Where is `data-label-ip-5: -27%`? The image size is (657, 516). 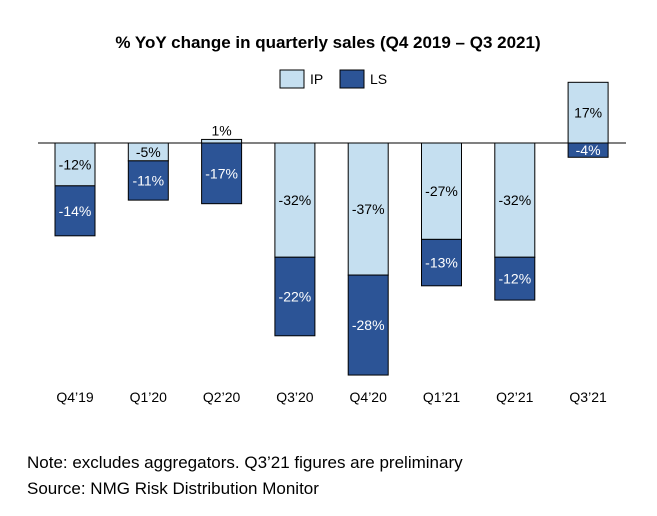 data-label-ip-5: -27% is located at coordinates (441, 191).